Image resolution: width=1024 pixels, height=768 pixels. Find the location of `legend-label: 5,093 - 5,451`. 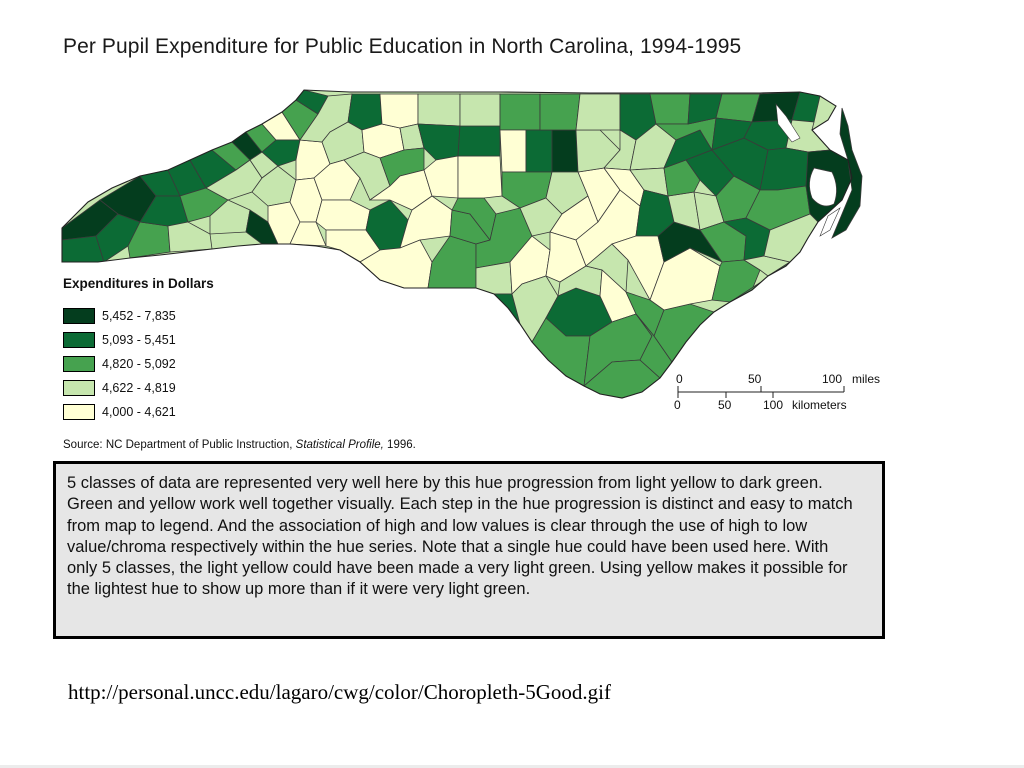

legend-label: 5,093 - 5,451 is located at coordinates (139, 340).